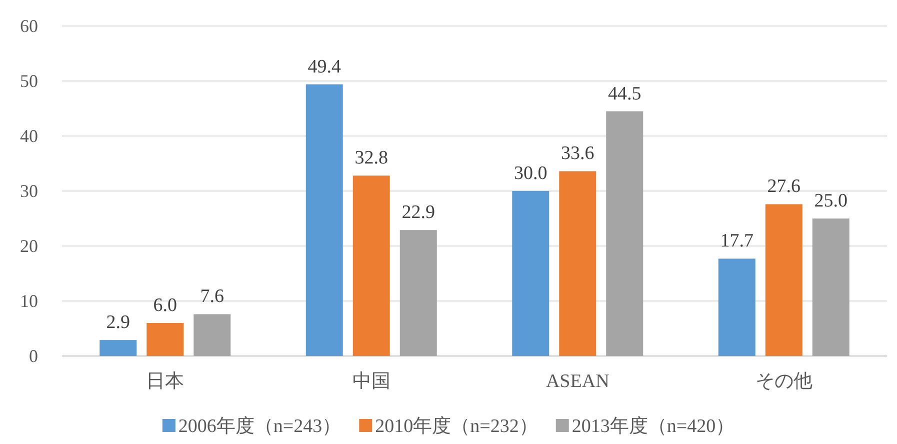 The height and width of the screenshot is (444, 897). What do you see at coordinates (33, 356) in the screenshot?
I see `y-tick-label: 0` at bounding box center [33, 356].